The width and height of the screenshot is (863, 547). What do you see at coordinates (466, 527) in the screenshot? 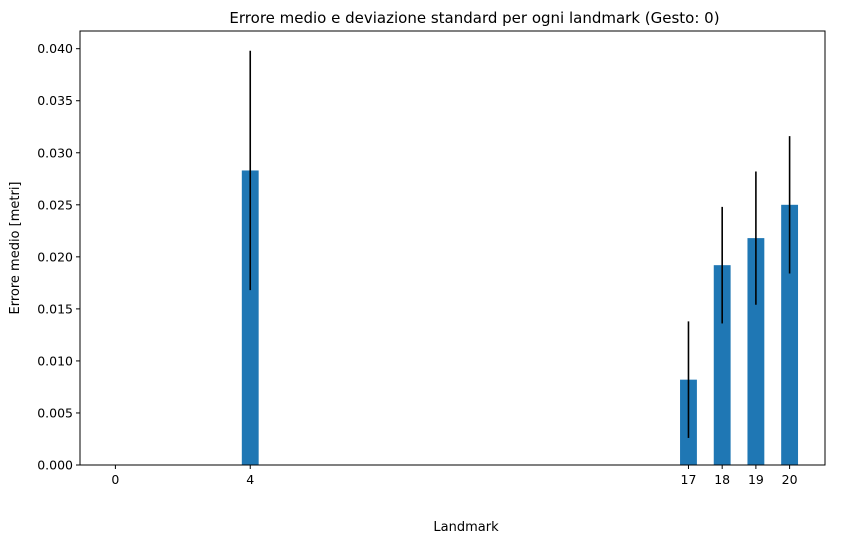
I see `x-axis-label: Landmark` at bounding box center [466, 527].